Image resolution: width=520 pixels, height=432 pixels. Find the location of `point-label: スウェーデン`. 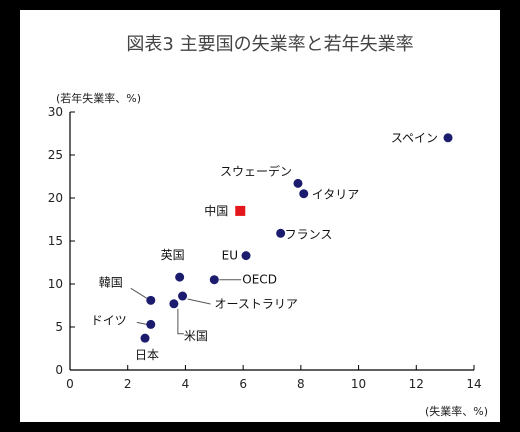

point-label: スウェーデン is located at coordinates (256, 170).